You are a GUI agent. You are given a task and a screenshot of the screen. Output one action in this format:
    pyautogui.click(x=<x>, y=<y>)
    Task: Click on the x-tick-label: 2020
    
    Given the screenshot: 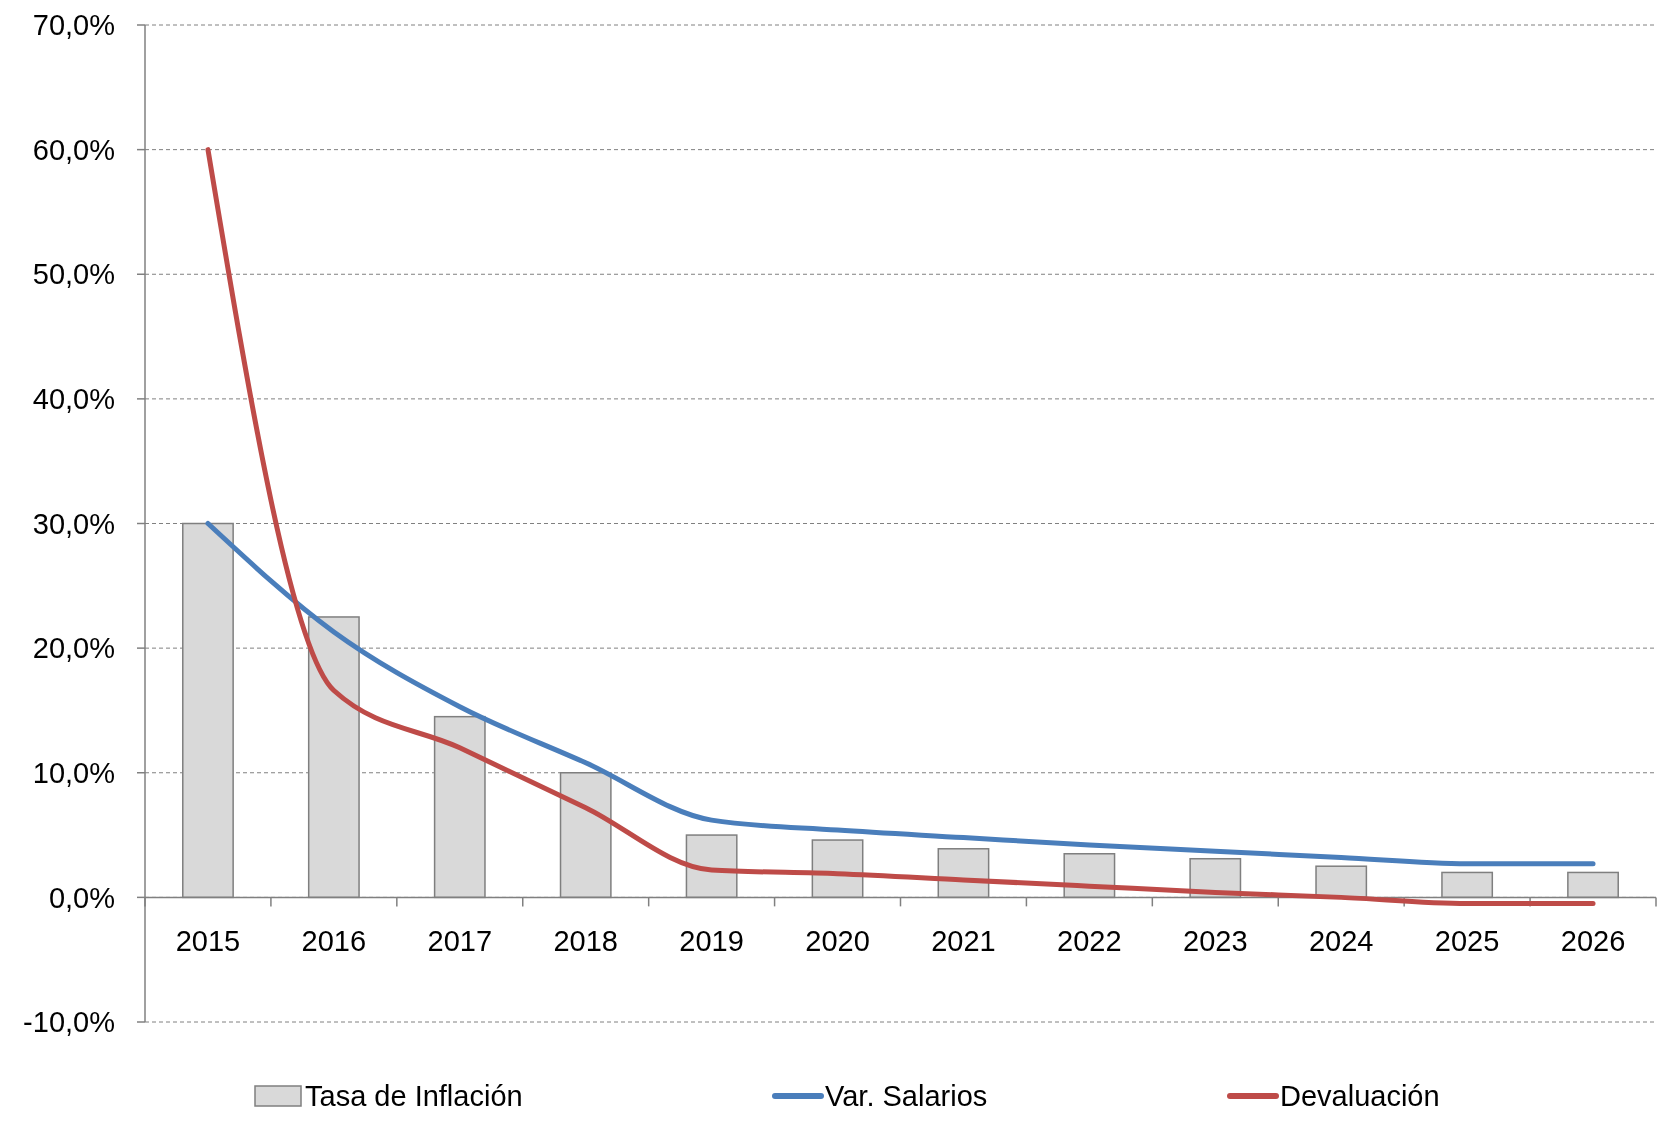 What is the action you would take?
    pyautogui.click(x=837, y=941)
    